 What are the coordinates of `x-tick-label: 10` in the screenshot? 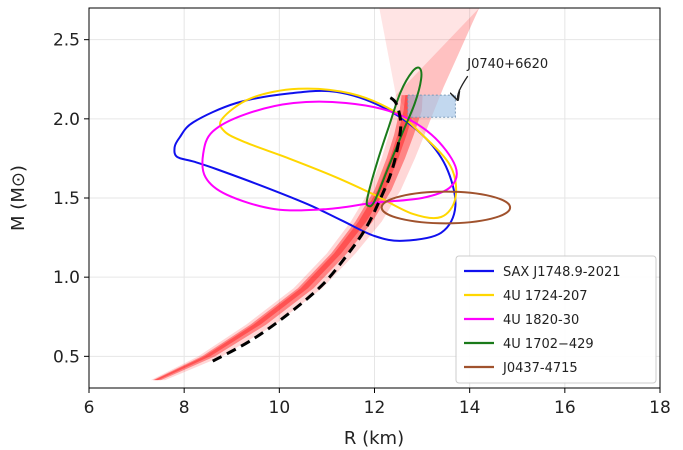 It's located at (280, 408).